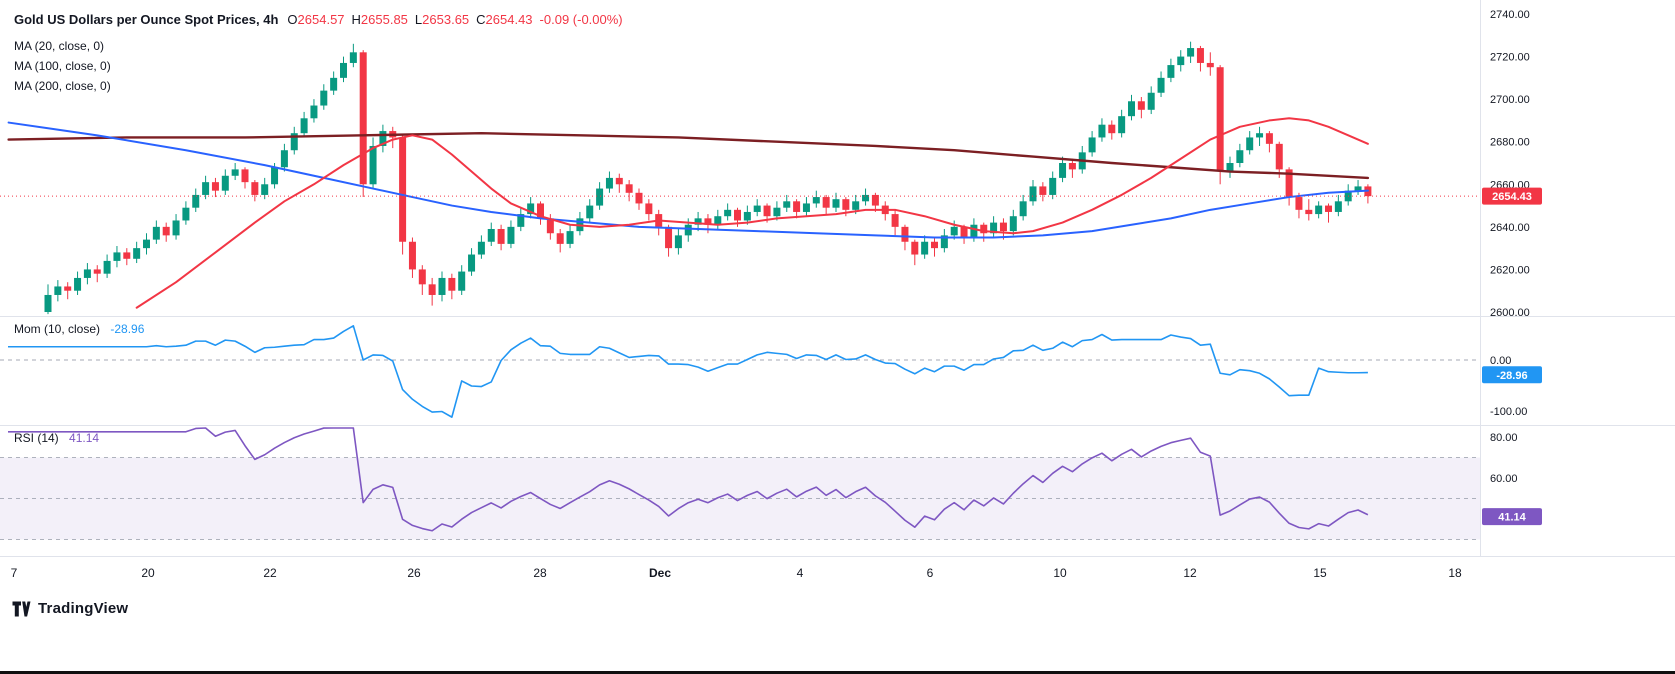 The image size is (1675, 674). What do you see at coordinates (1510, 15) in the screenshot?
I see `svg-text: 2740.00` at bounding box center [1510, 15].